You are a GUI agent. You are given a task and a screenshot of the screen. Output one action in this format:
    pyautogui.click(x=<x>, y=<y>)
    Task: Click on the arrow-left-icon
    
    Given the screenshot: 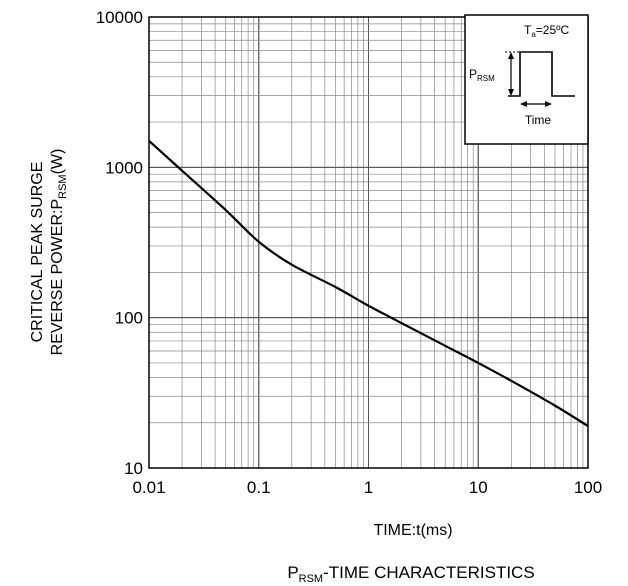 What is the action you would take?
    pyautogui.click(x=523, y=104)
    